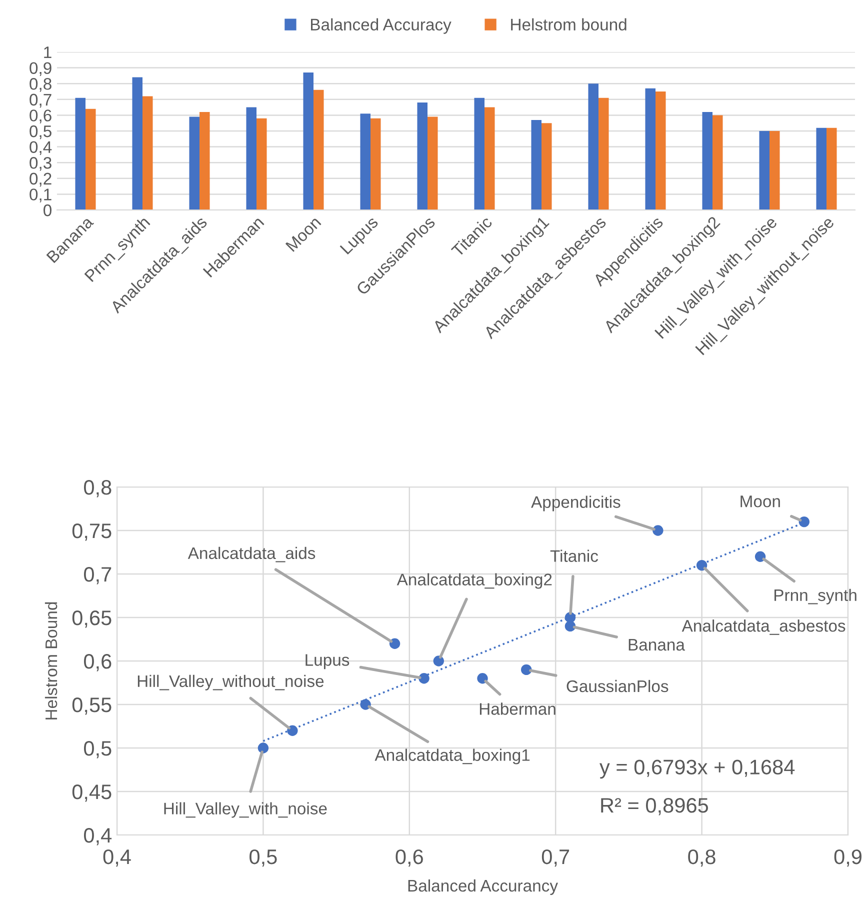 Image resolution: width=863 pixels, height=920 pixels. I want to click on annotation: Appendicitis, so click(575, 504).